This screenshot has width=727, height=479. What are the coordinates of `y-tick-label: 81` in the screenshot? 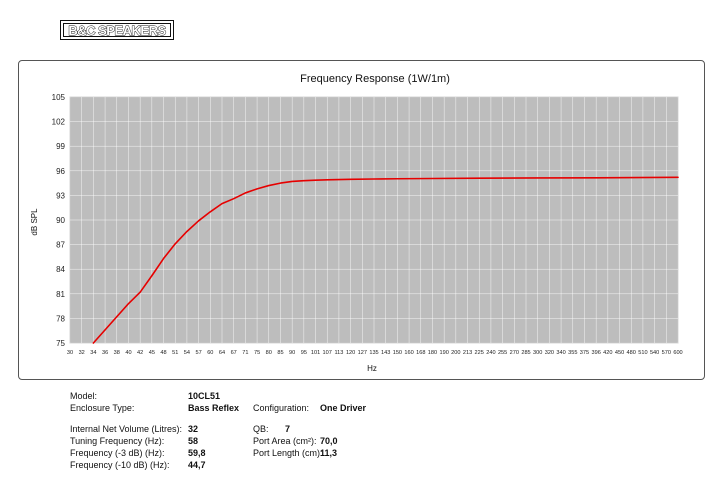 It's located at (60, 294).